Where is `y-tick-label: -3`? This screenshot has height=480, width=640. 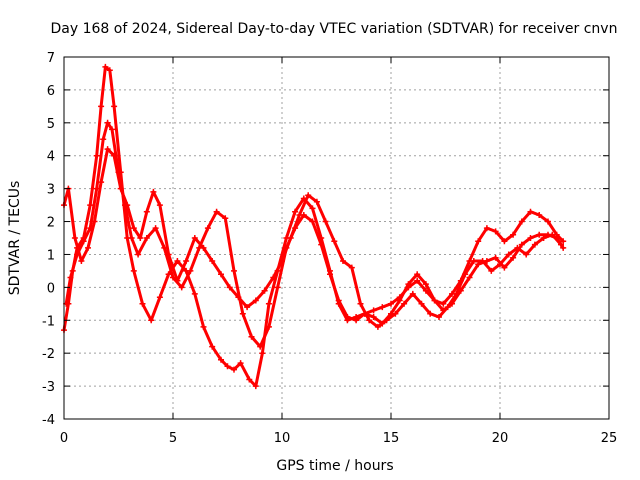 y-tick-label: -3 is located at coordinates (48, 387).